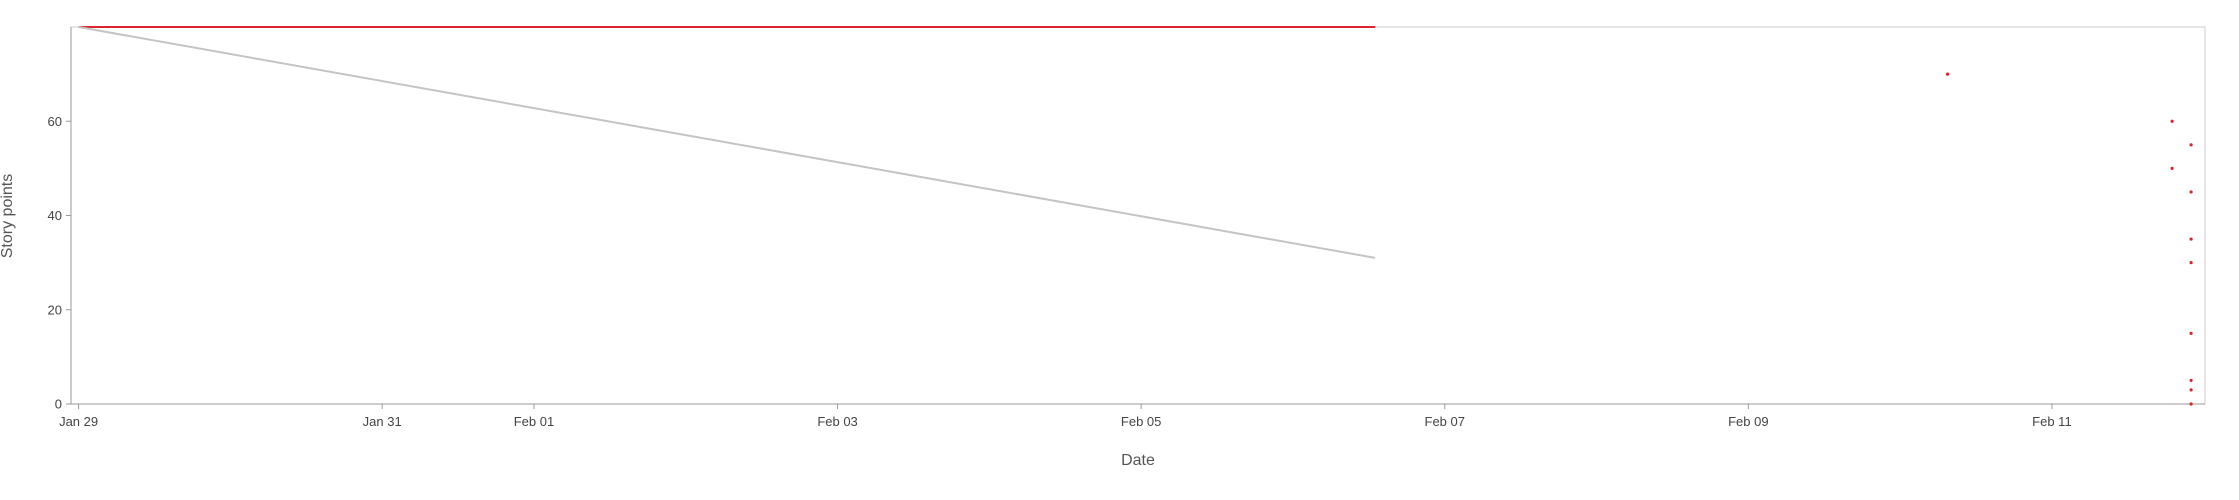  Describe the element at coordinates (1748, 421) in the screenshot. I see `x-tick-label: Feb 09` at that location.